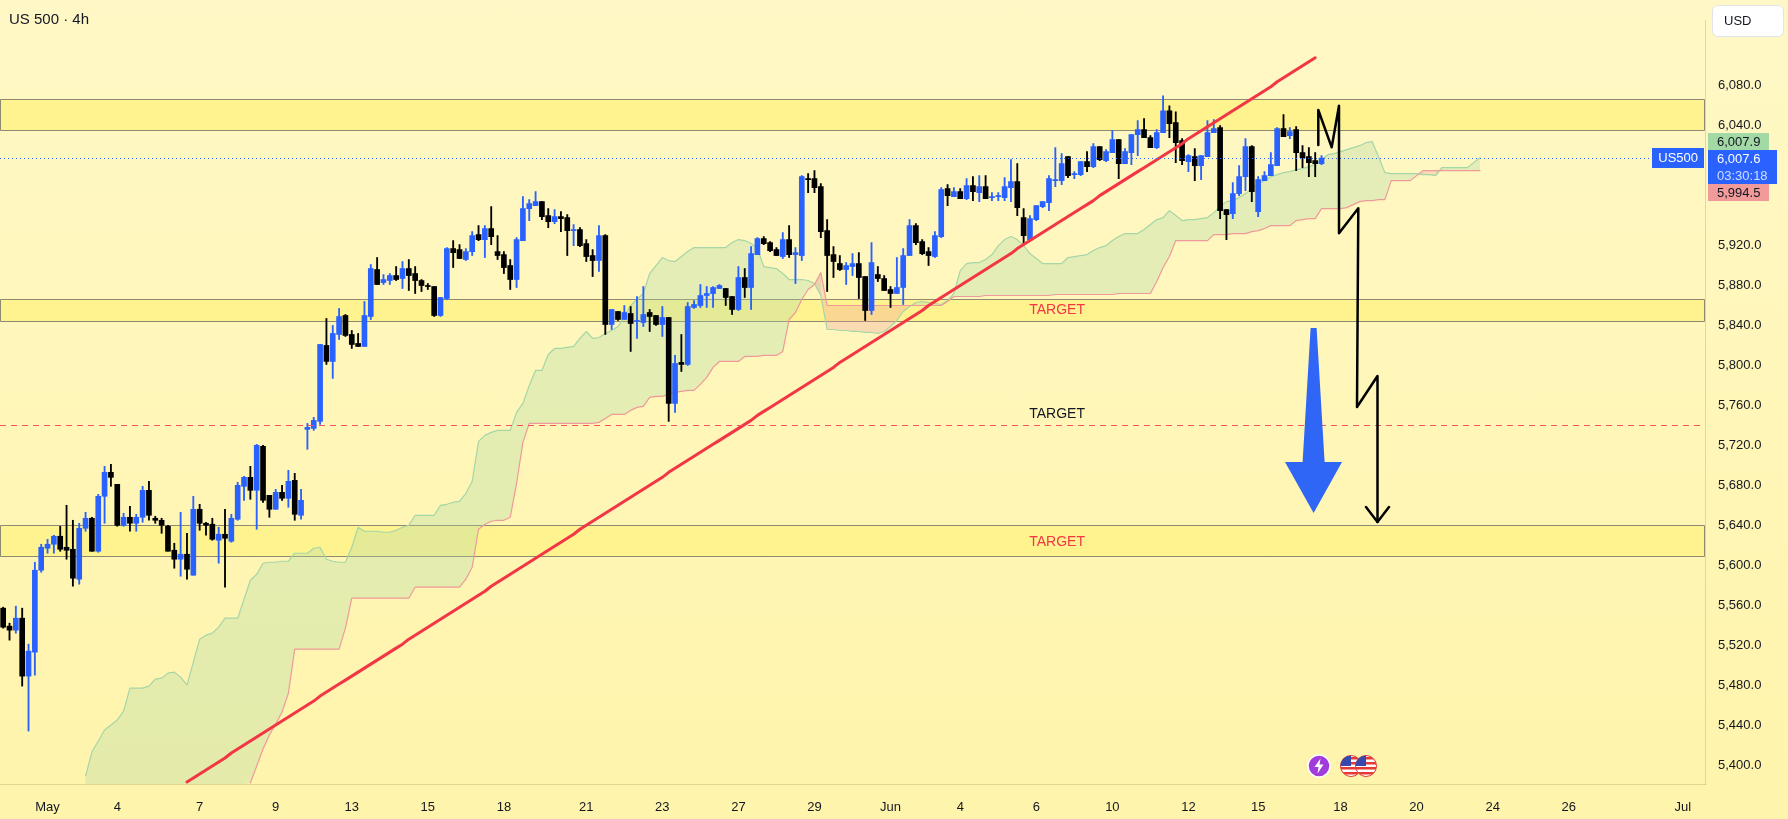 This screenshot has width=1788, height=819. What do you see at coordinates (1740, 444) in the screenshot?
I see `y-tick-label: 5,720.0` at bounding box center [1740, 444].